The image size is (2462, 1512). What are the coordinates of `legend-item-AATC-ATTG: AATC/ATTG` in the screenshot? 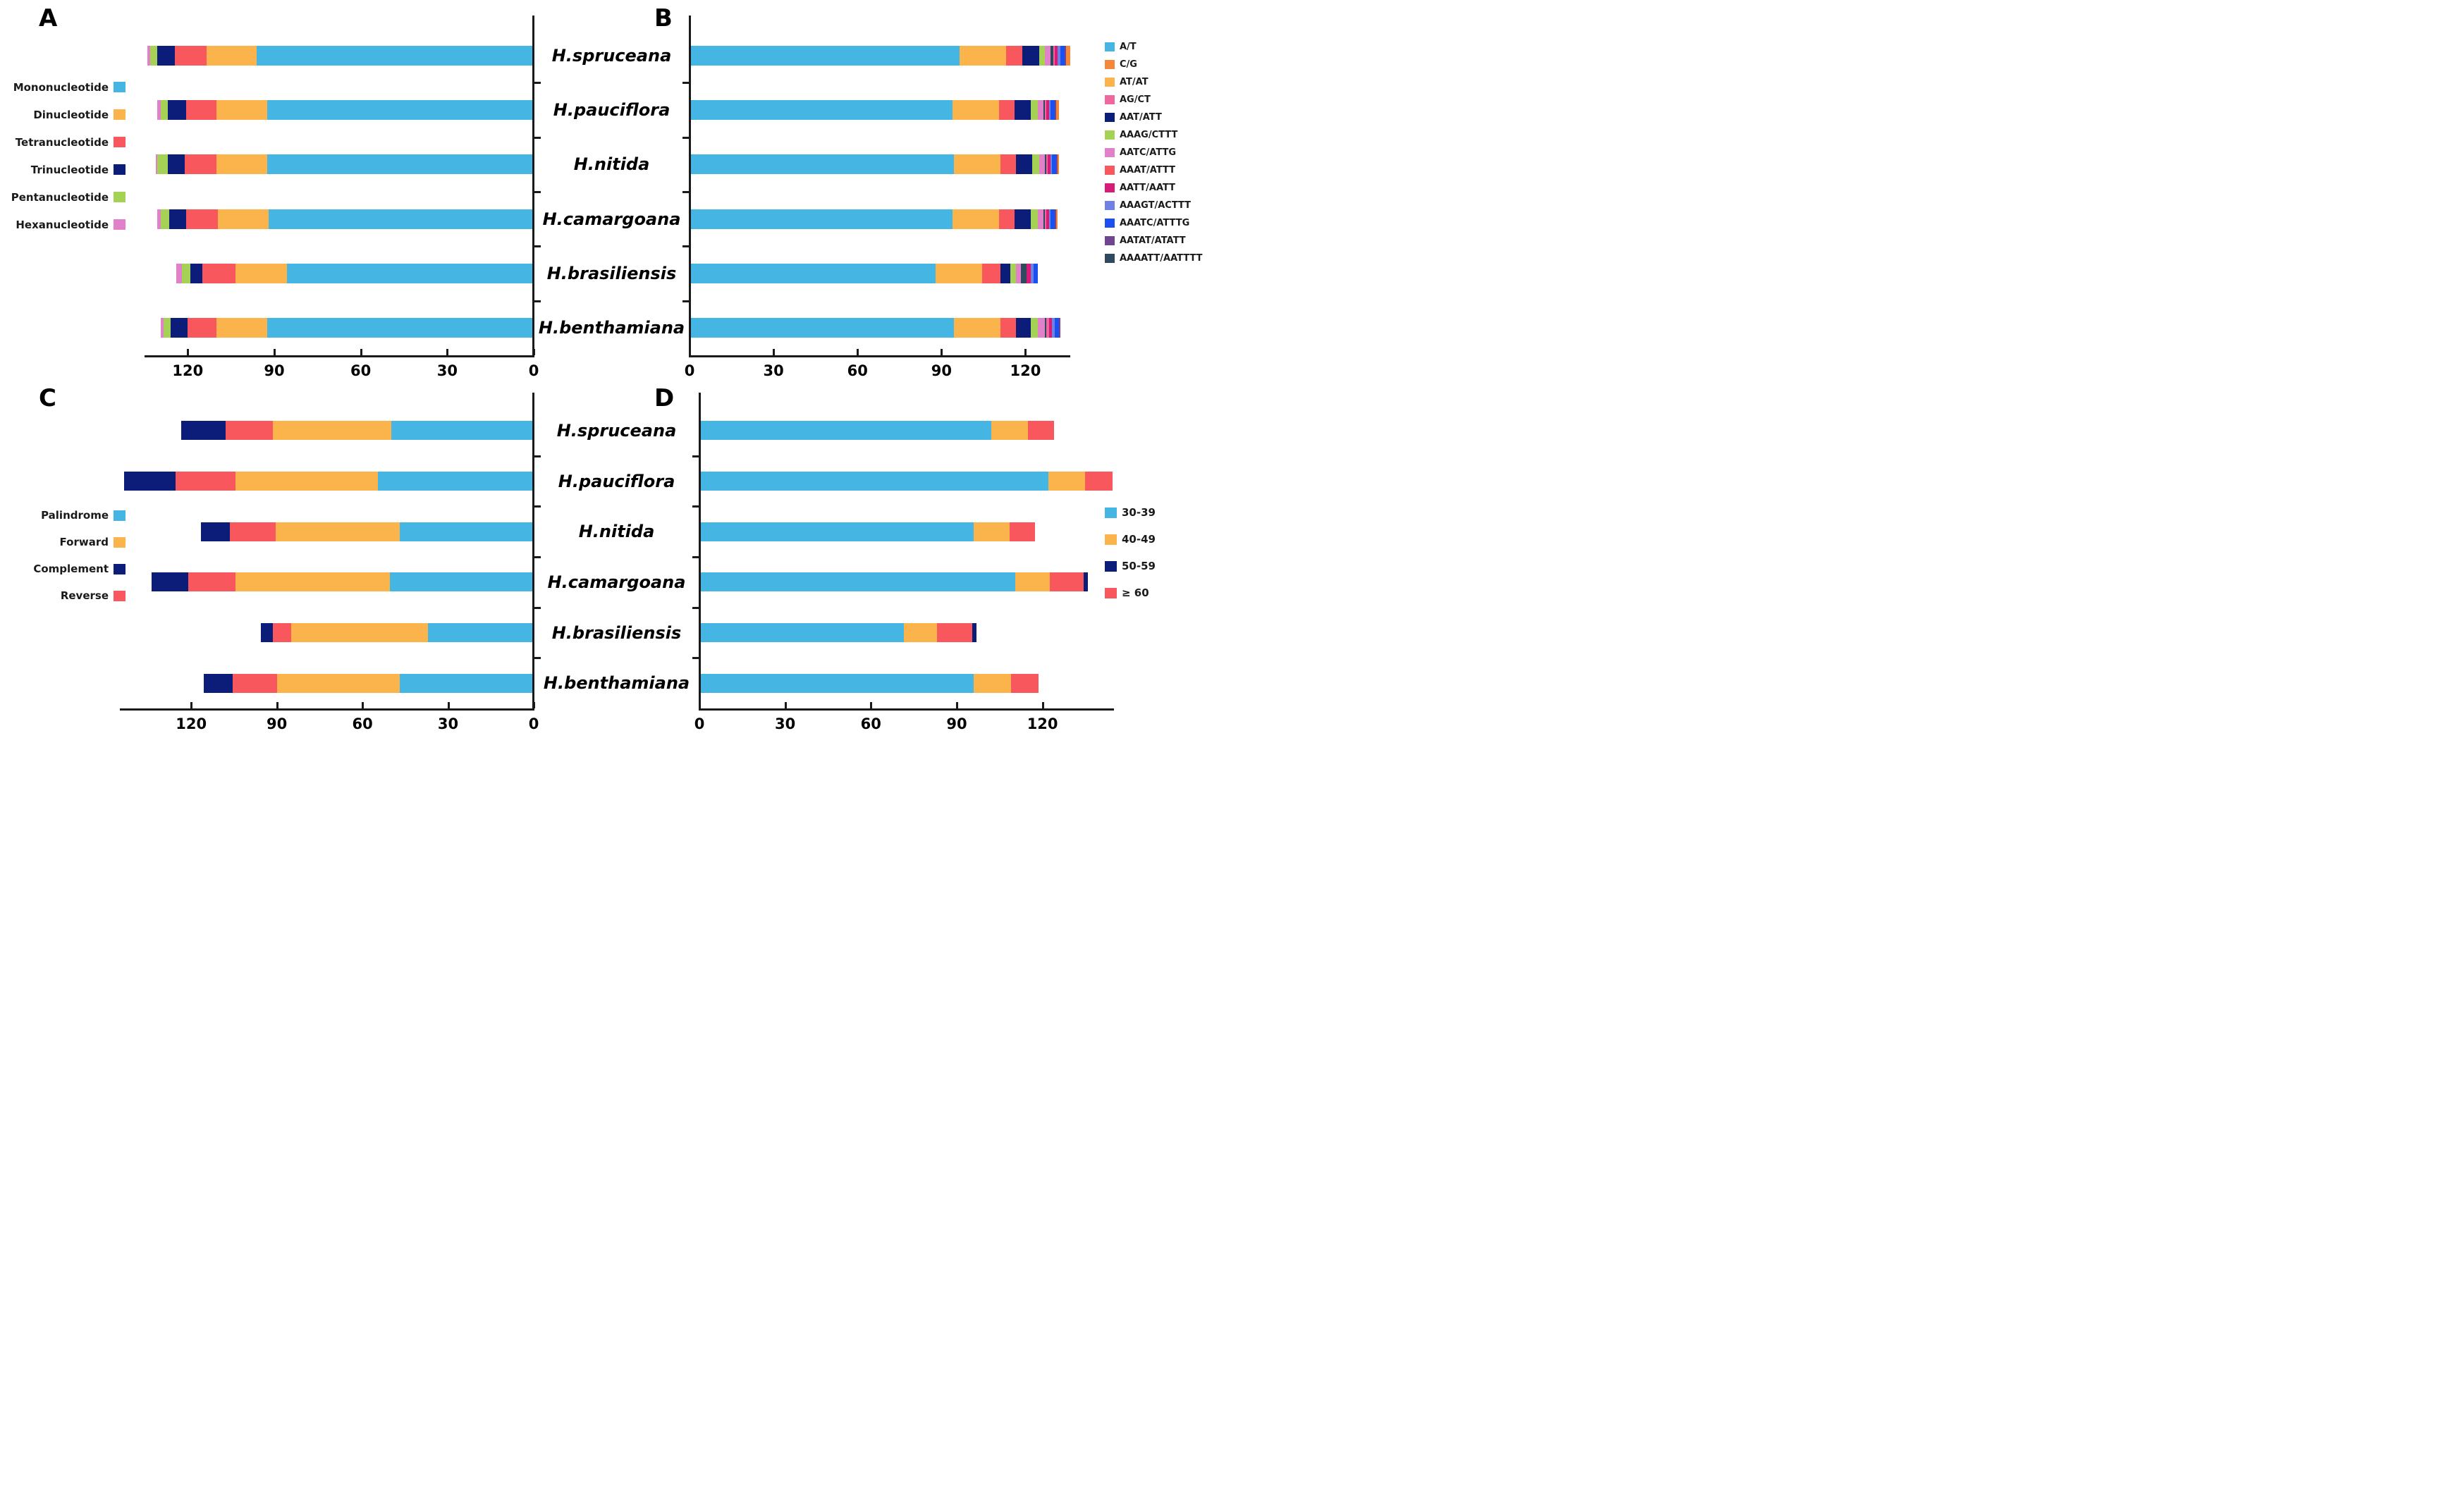 It's located at (1168, 152).